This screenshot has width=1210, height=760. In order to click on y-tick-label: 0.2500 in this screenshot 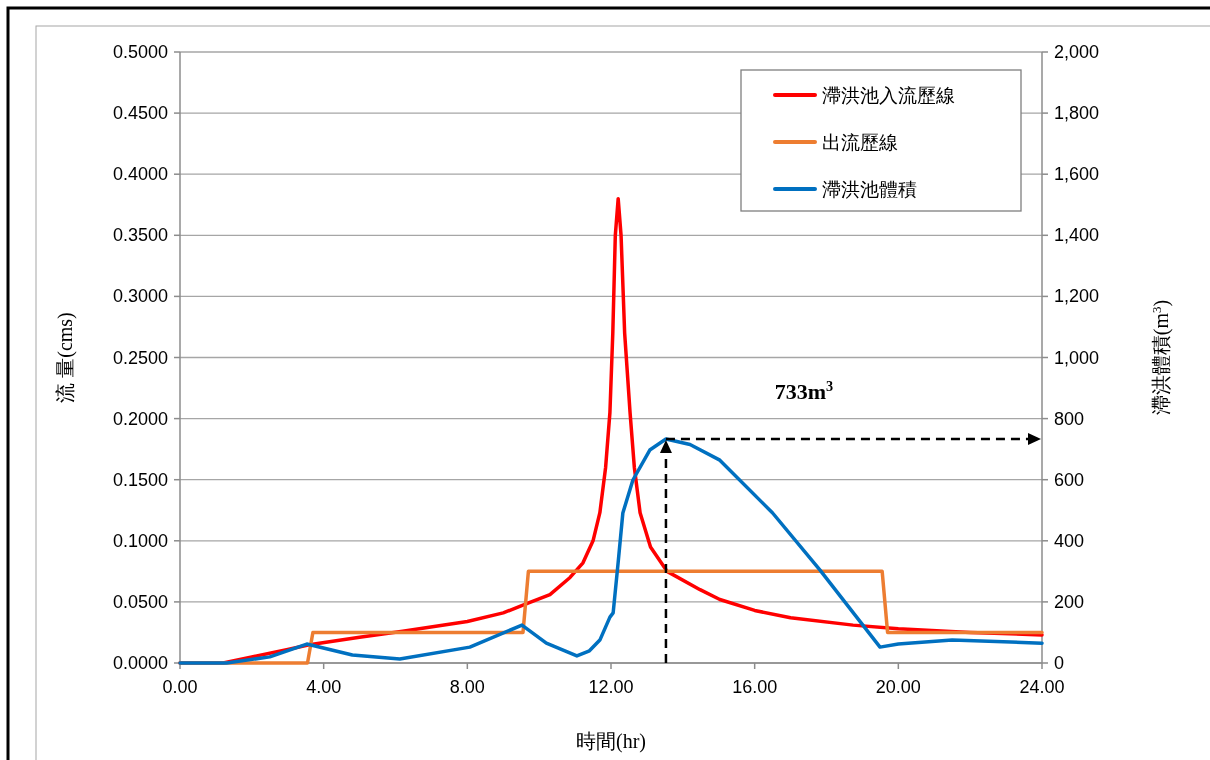, I will do `click(140, 357)`.